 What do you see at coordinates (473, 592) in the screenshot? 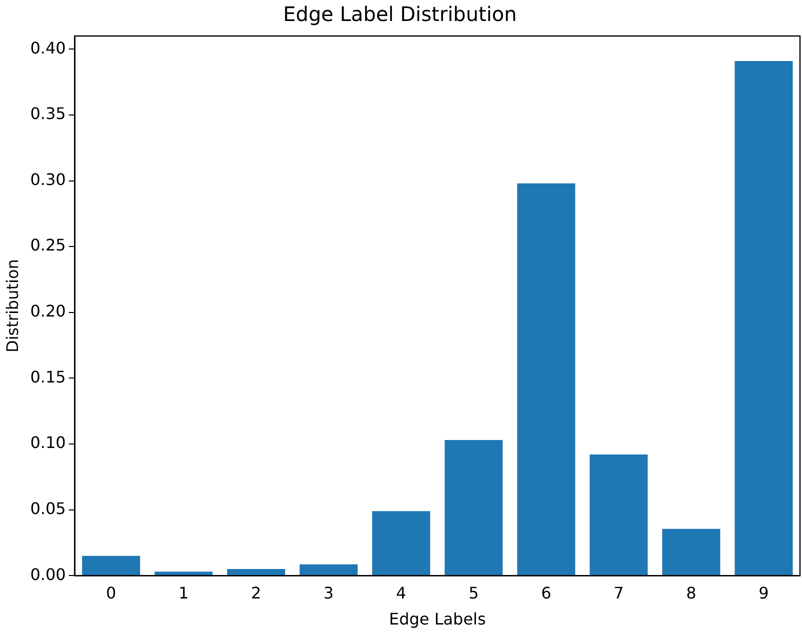
I see `x-tick-label: 5` at bounding box center [473, 592].